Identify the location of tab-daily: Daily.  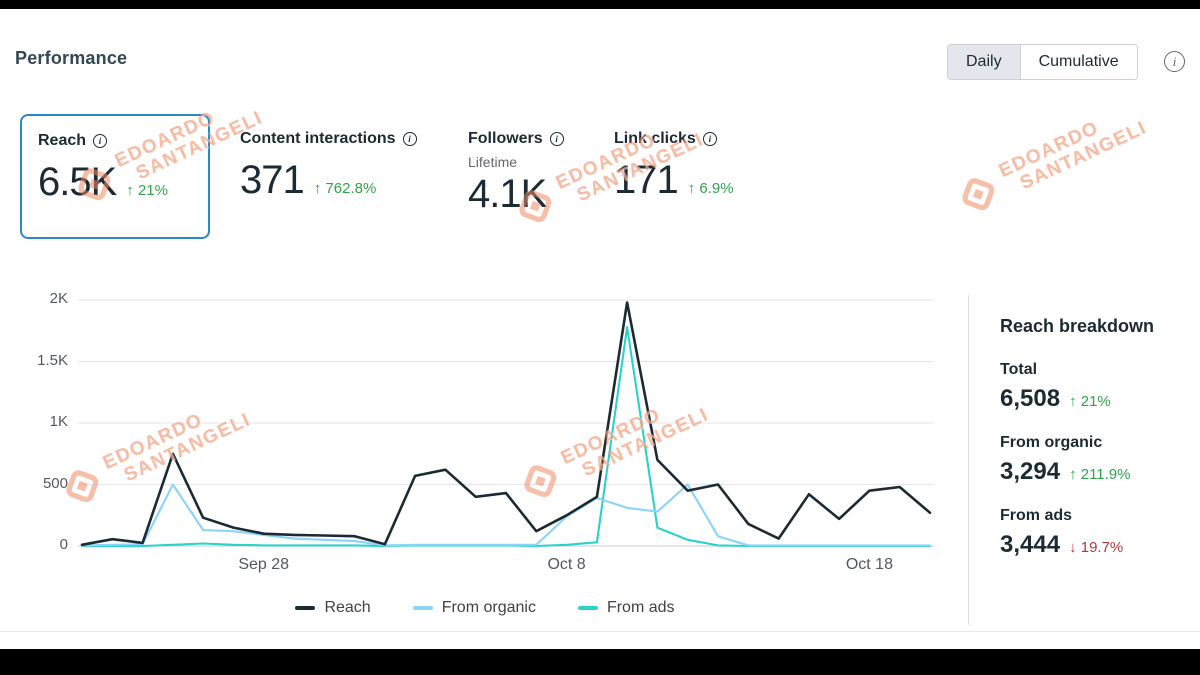
(984, 62).